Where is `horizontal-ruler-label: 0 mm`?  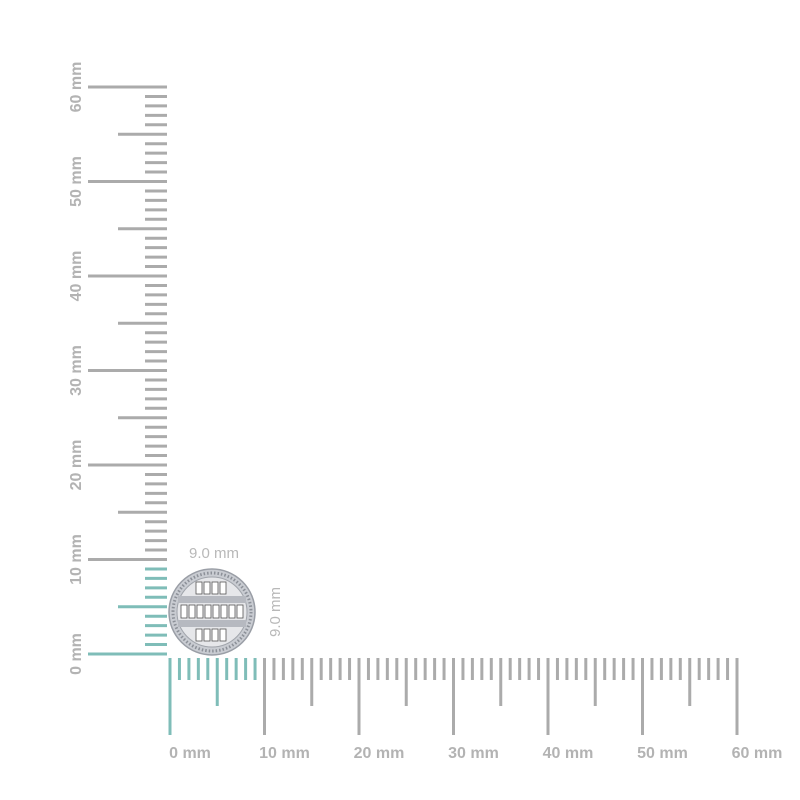
horizontal-ruler-label: 0 mm is located at coordinates (190, 753).